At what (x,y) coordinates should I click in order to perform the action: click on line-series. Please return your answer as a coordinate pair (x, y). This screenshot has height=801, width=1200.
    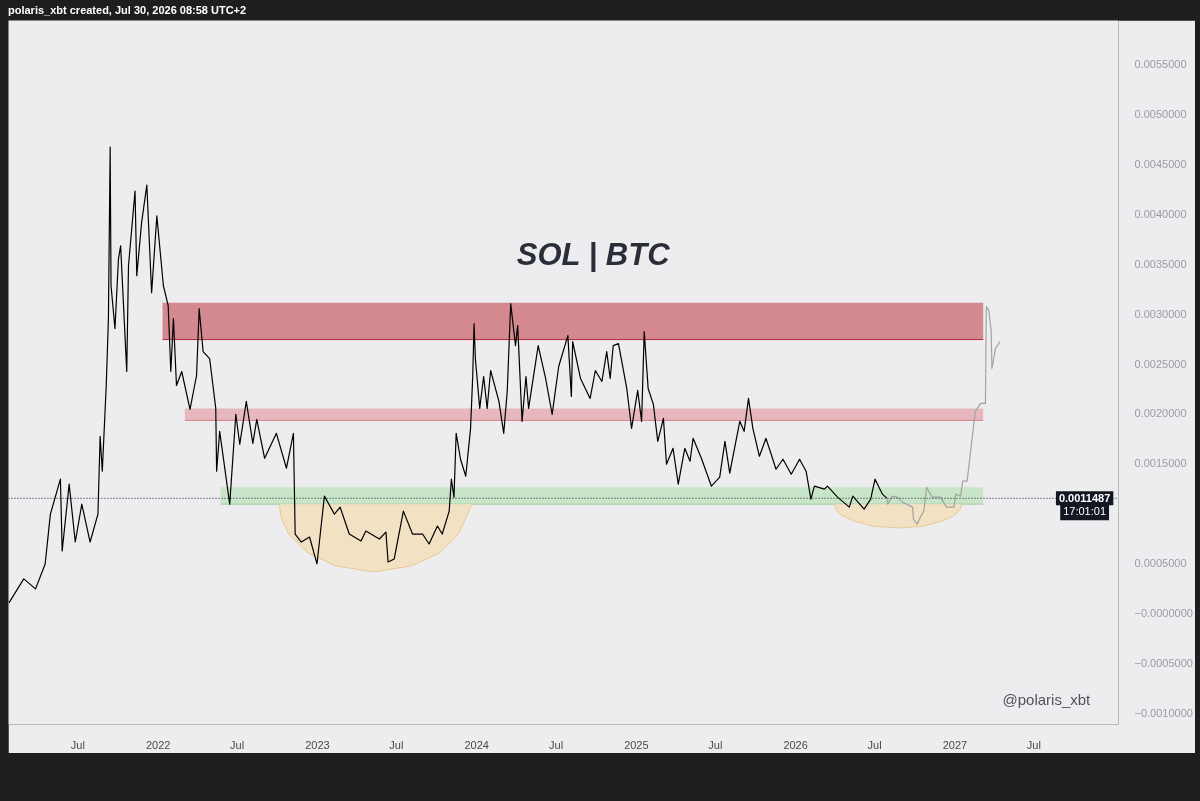
    Looking at the image, I should click on (943, 415).